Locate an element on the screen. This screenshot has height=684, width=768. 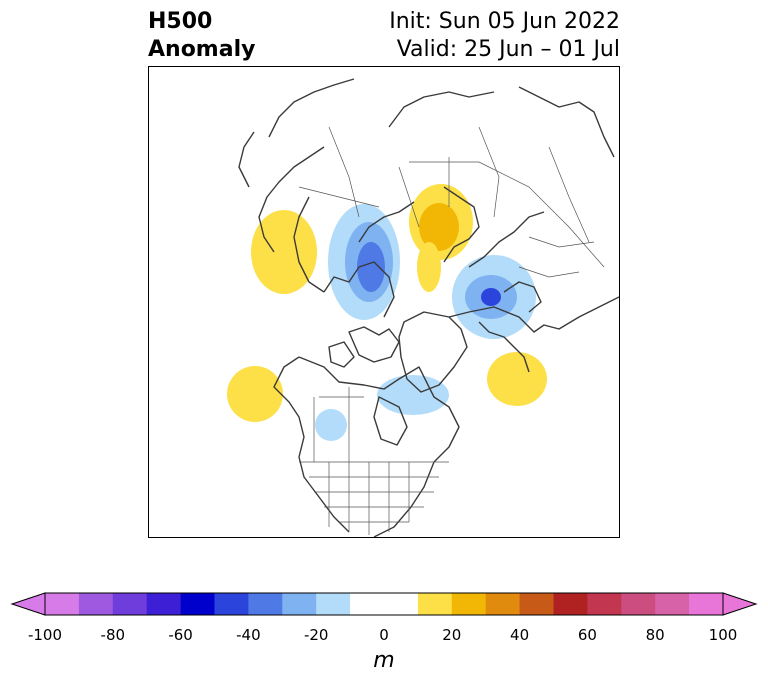
negative-anomaly-east is located at coordinates (494, 297).